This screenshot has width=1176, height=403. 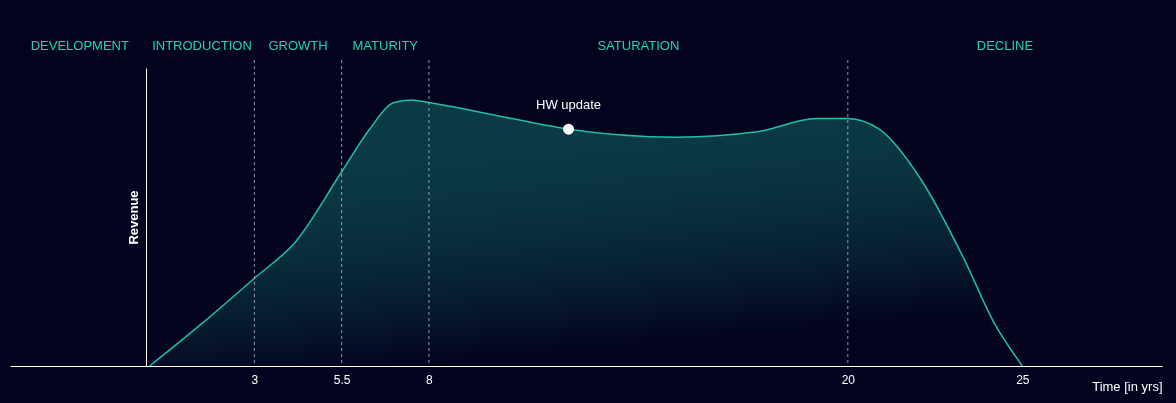 I want to click on x-tick-label: 25, so click(x=1023, y=379).